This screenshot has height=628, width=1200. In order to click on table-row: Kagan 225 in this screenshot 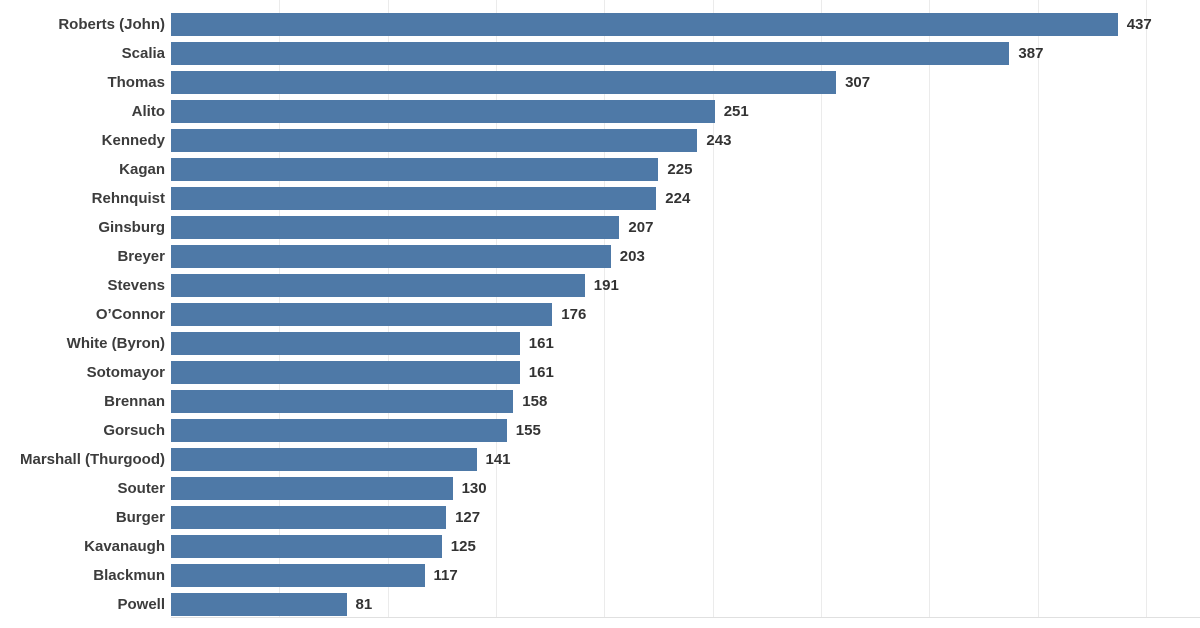, I will do `click(600, 169)`.